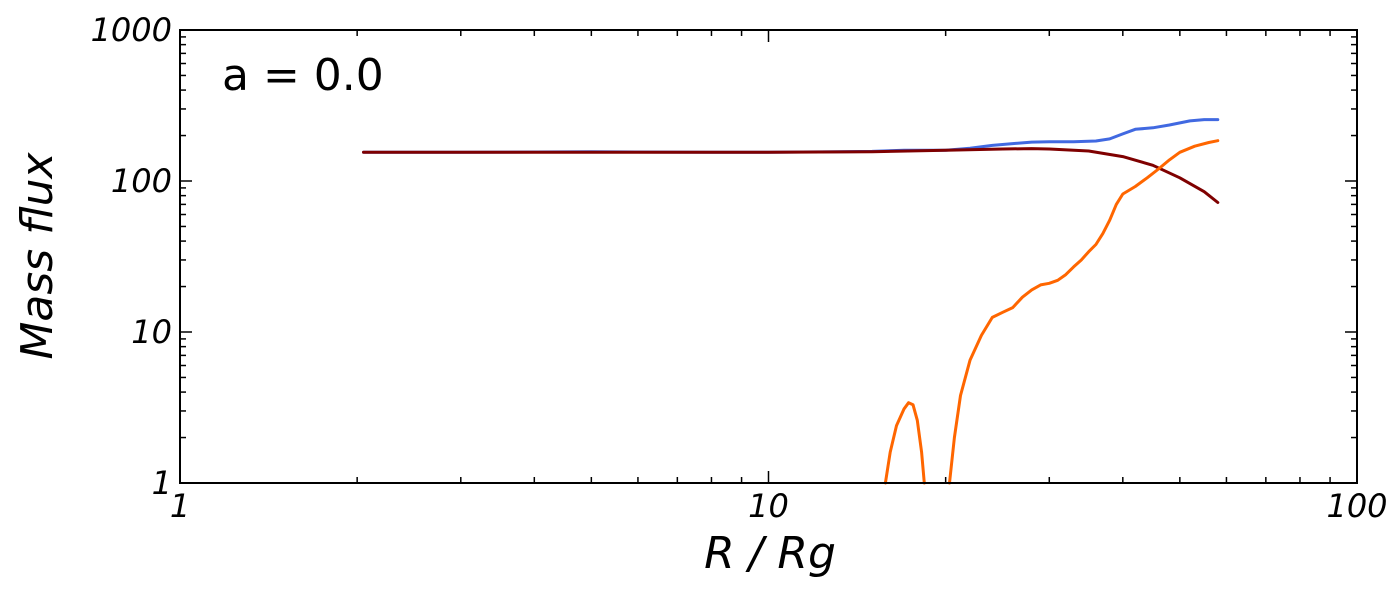 The height and width of the screenshot is (603, 1400). Describe the element at coordinates (131, 30) in the screenshot. I see `y-tick-label: 1000` at that location.